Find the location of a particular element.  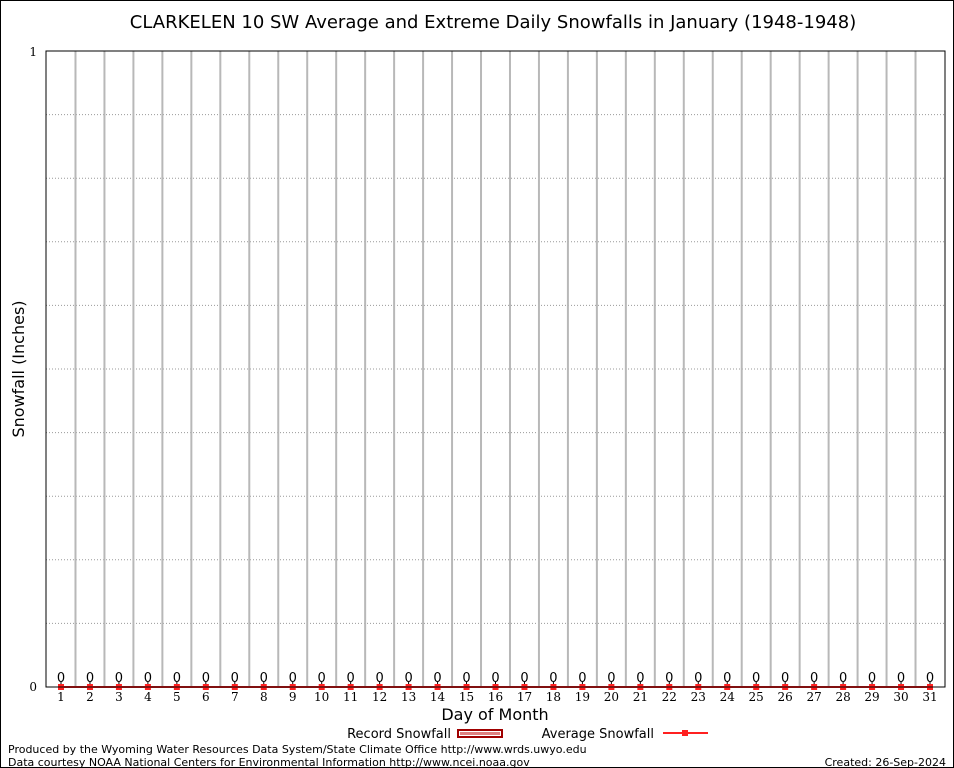

footer-created: Created: 26-Sep-2024 is located at coordinates (885, 762).